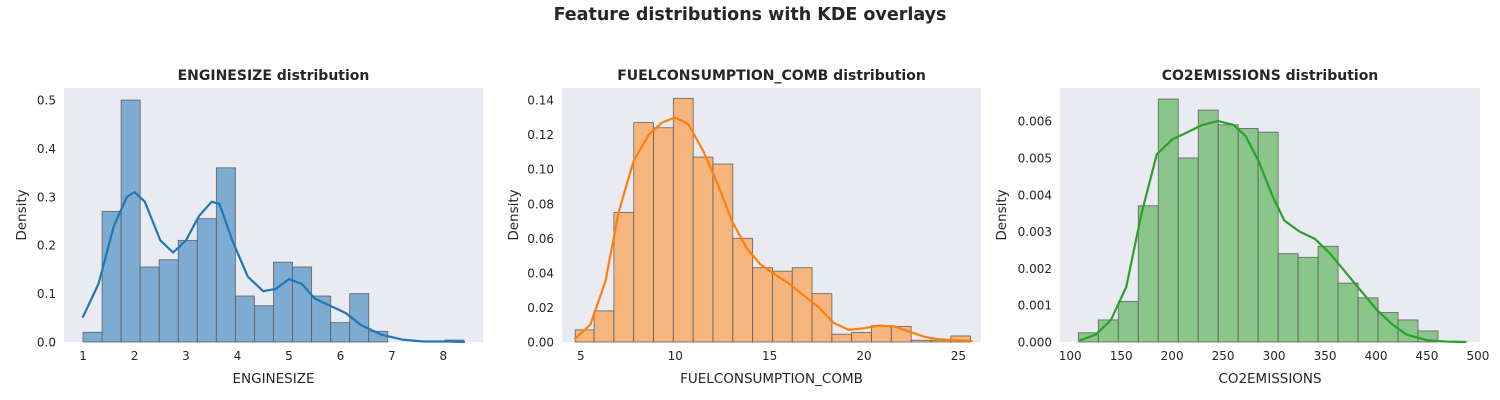  What do you see at coordinates (750, 15) in the screenshot?
I see `figure-title: Feature distributions with KDE overlays` at bounding box center [750, 15].